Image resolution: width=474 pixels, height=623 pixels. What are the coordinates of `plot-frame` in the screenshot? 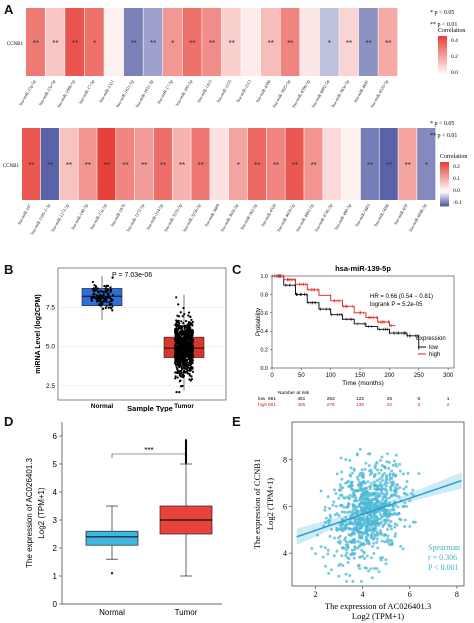 It's located at (363, 322).